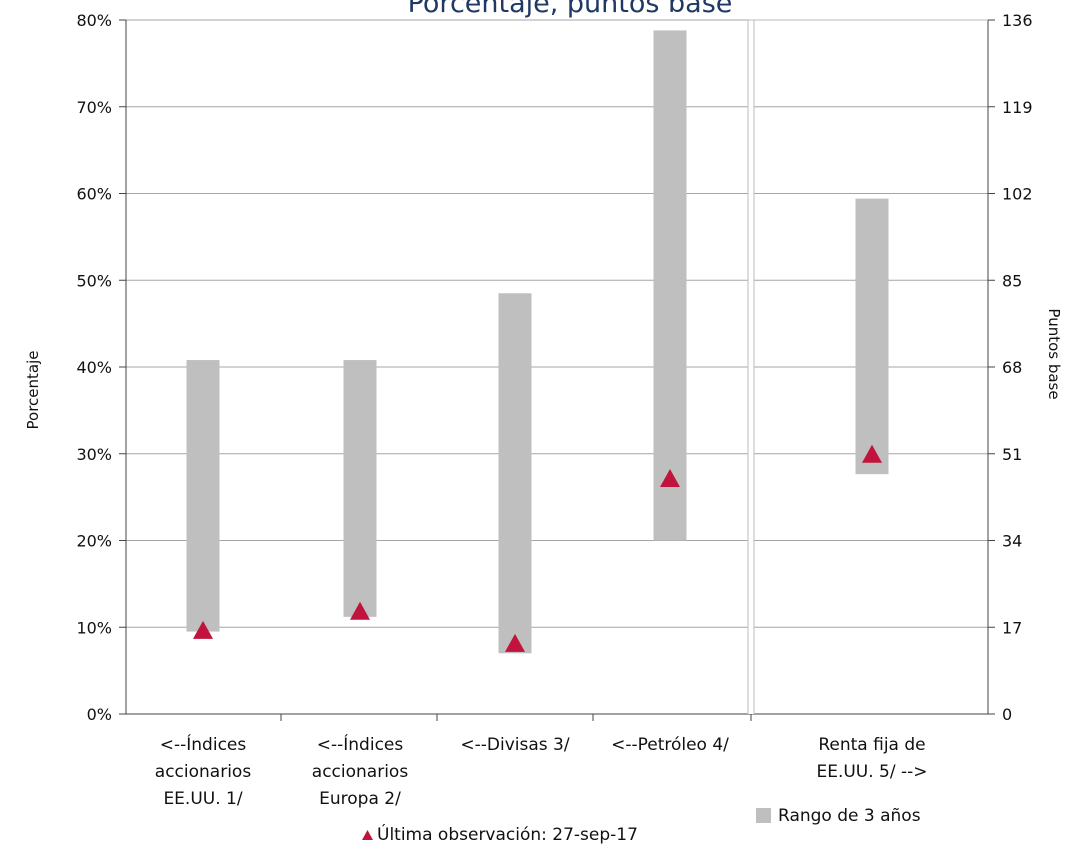  What do you see at coordinates (763, 815) in the screenshot?
I see `legend-range-swatch` at bounding box center [763, 815].